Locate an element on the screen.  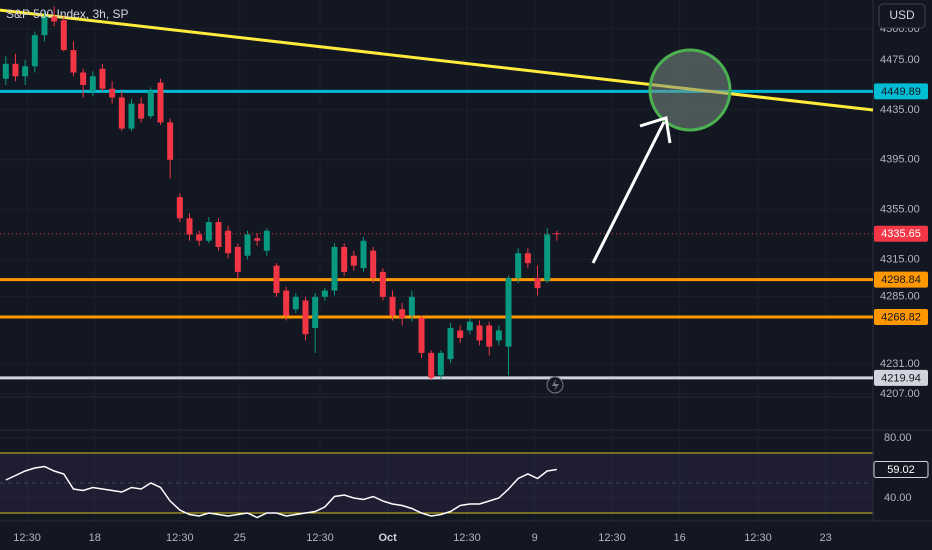
price-marker-label: 4298.84 is located at coordinates (901, 280).